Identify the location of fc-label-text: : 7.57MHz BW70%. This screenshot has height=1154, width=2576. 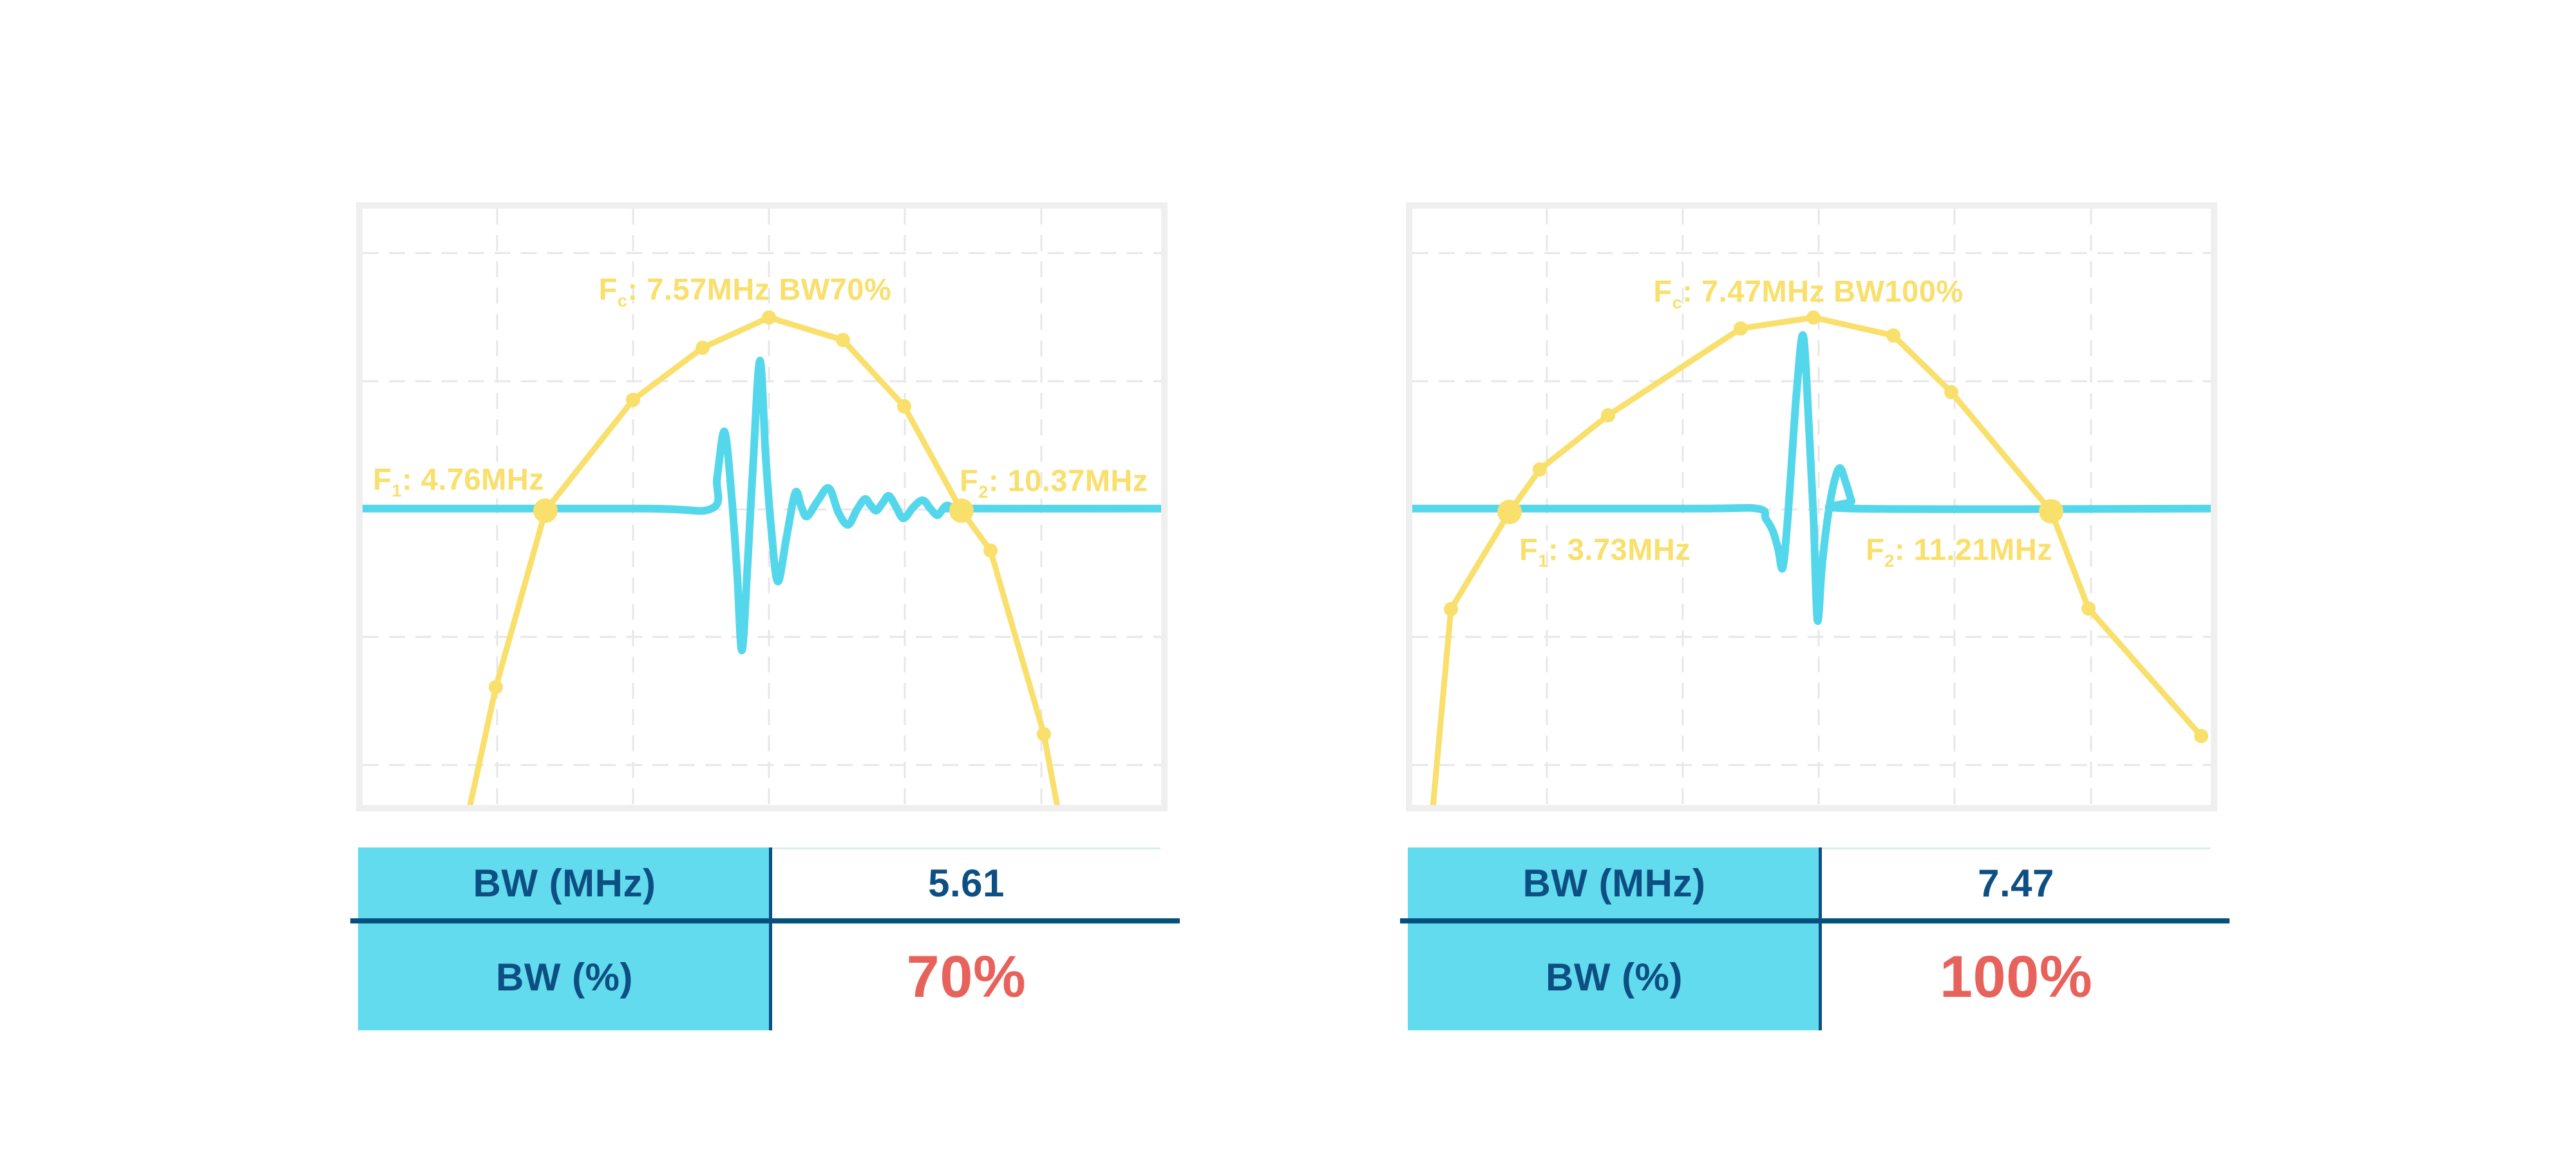
(759, 289).